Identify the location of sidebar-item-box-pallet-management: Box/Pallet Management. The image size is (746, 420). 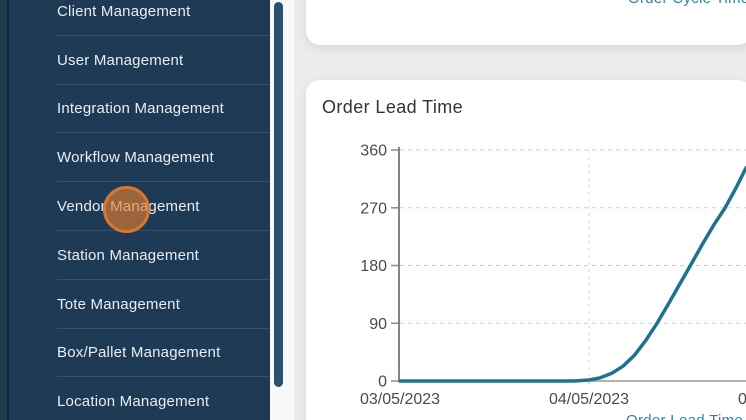
(139, 353).